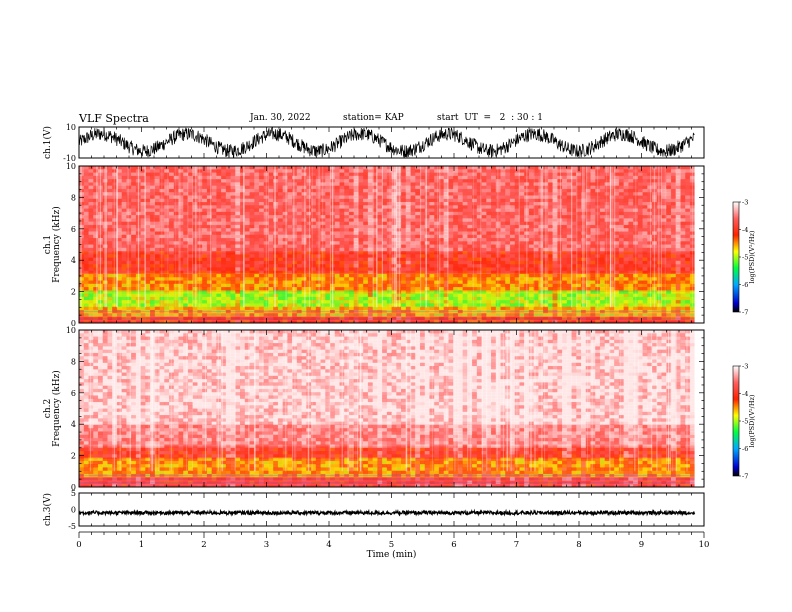 This screenshot has width=792, height=612. Describe the element at coordinates (47, 142) in the screenshot. I see `y-axis-label: ch.1(V)` at that location.